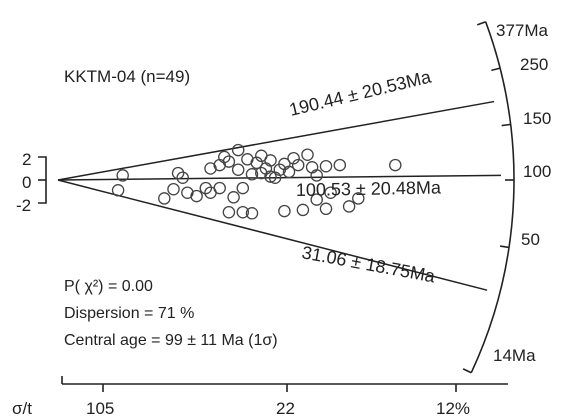 The width and height of the screenshot is (577, 419). What do you see at coordinates (530, 239) in the screenshot?
I see `radial-tick-label: 50` at bounding box center [530, 239].